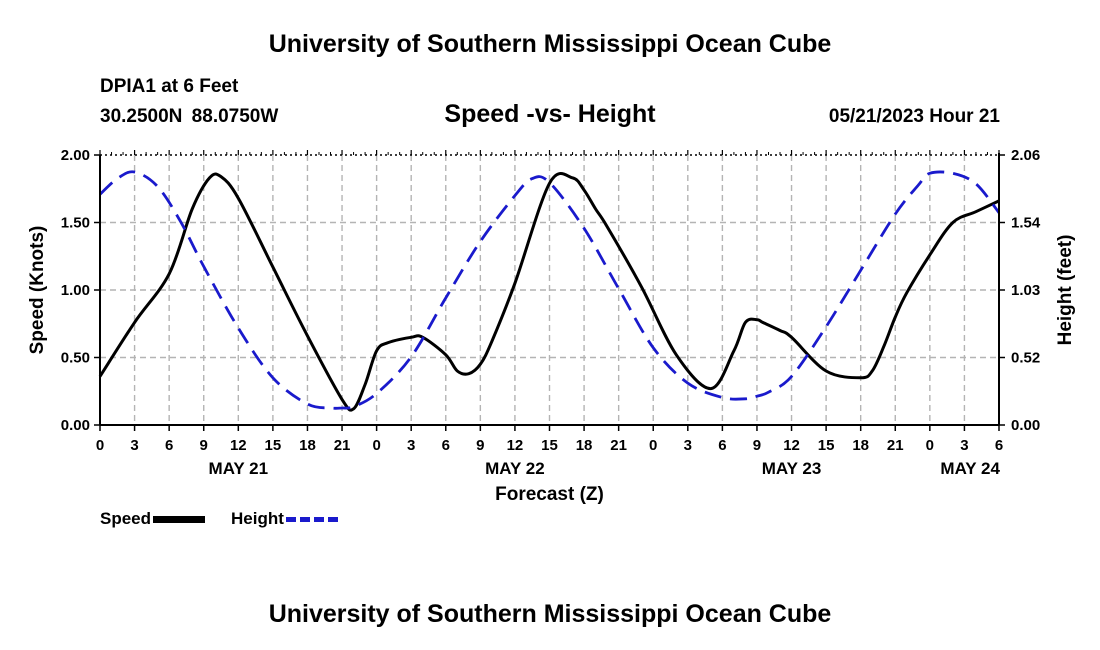 The image size is (1100, 650). I want to click on y-tick-label: 1.00, so click(75, 290).